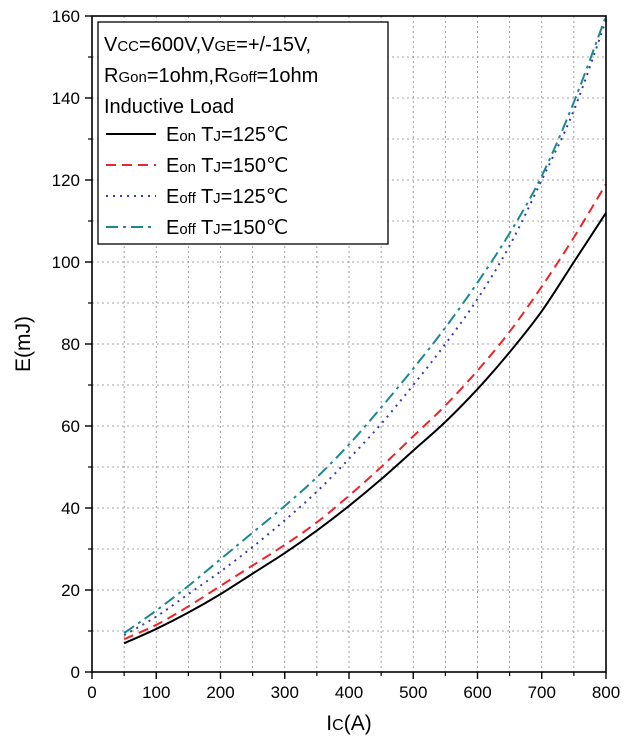 This screenshot has width=624, height=740. Describe the element at coordinates (204, 228) in the screenshot. I see `legend-entry-3-part: T` at that location.